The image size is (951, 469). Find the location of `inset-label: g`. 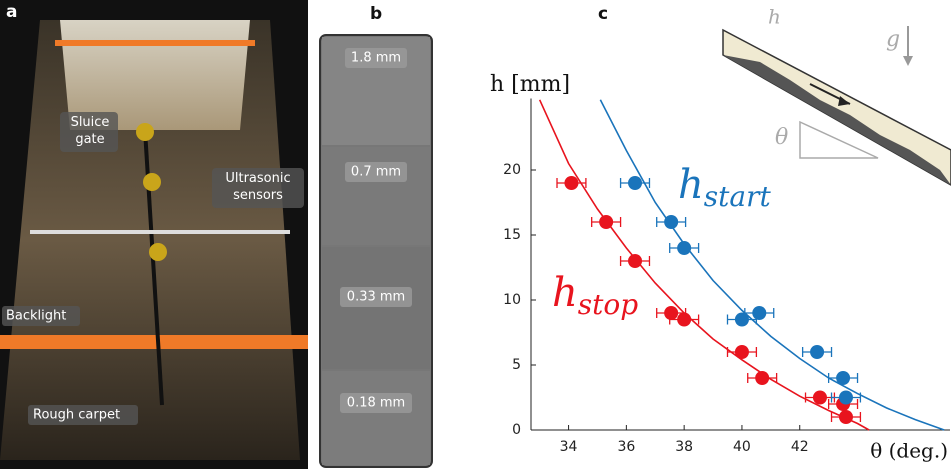

inset-label: g is located at coordinates (893, 39).